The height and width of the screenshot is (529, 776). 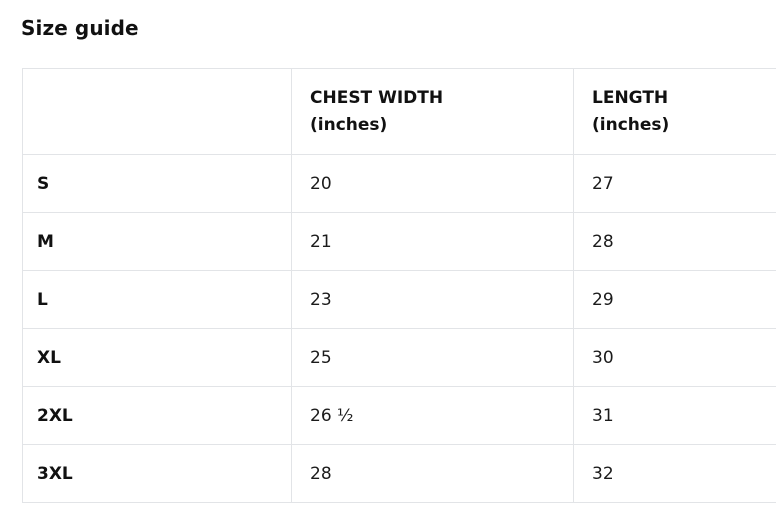 I want to click on table-row: XL 25 30, so click(x=399, y=357).